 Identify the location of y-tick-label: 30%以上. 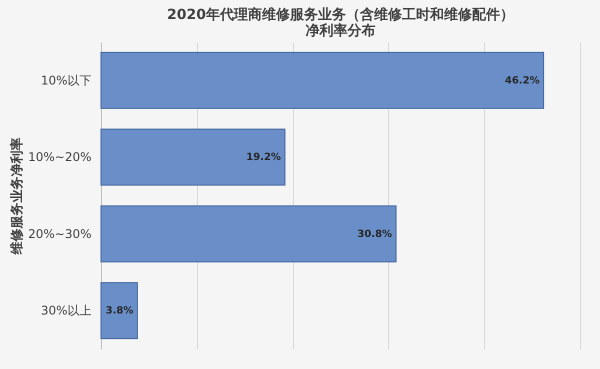
(66, 311).